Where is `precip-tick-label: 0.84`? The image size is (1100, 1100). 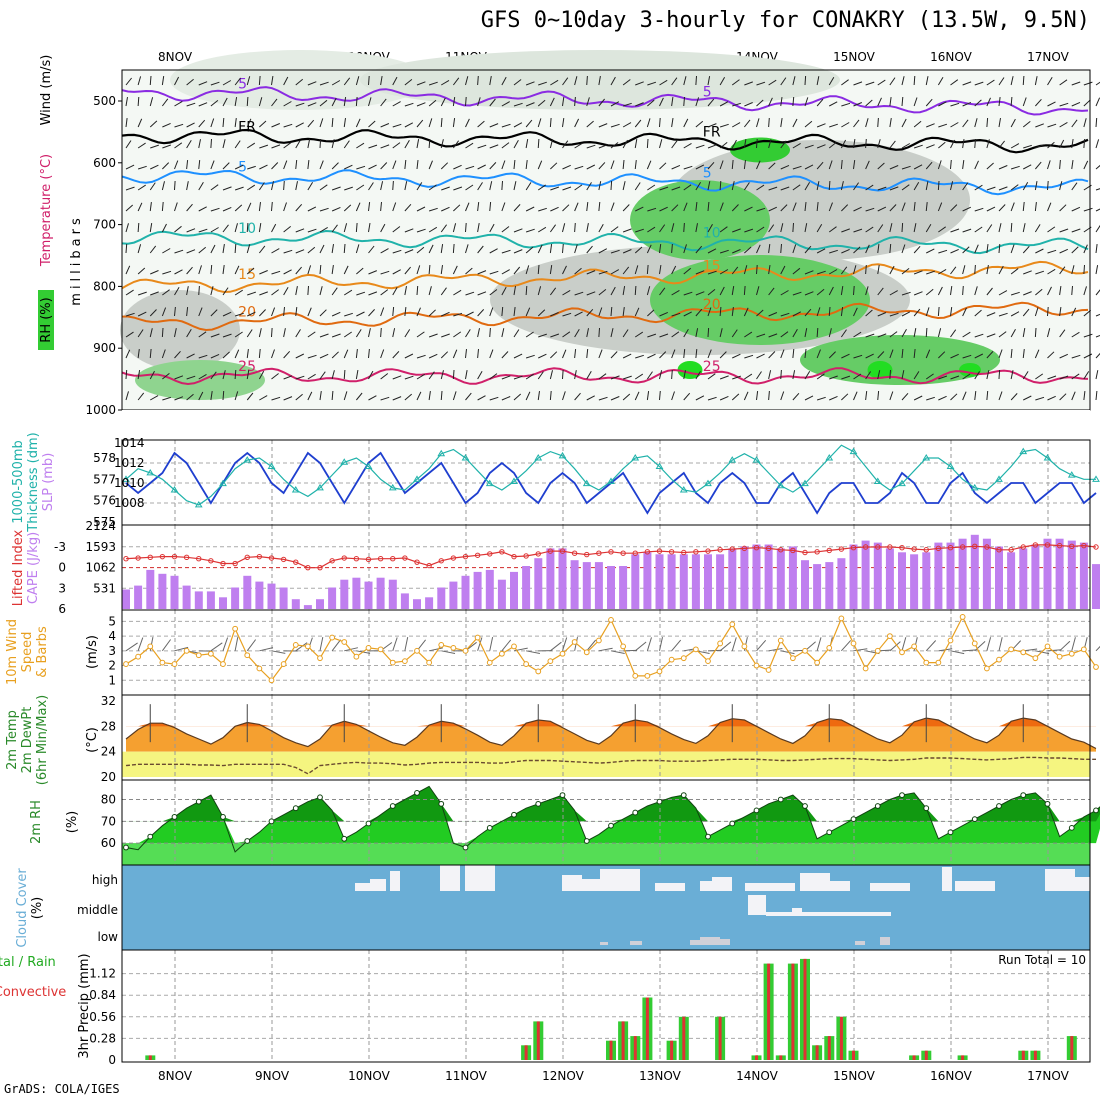
precip-tick-label: 0.84 is located at coordinates (102, 995).